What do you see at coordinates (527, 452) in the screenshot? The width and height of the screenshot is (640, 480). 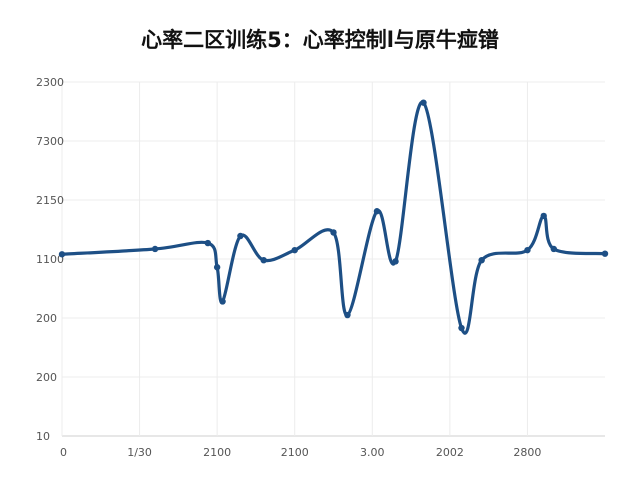 I see `x-tick-label: 2800` at bounding box center [527, 452].